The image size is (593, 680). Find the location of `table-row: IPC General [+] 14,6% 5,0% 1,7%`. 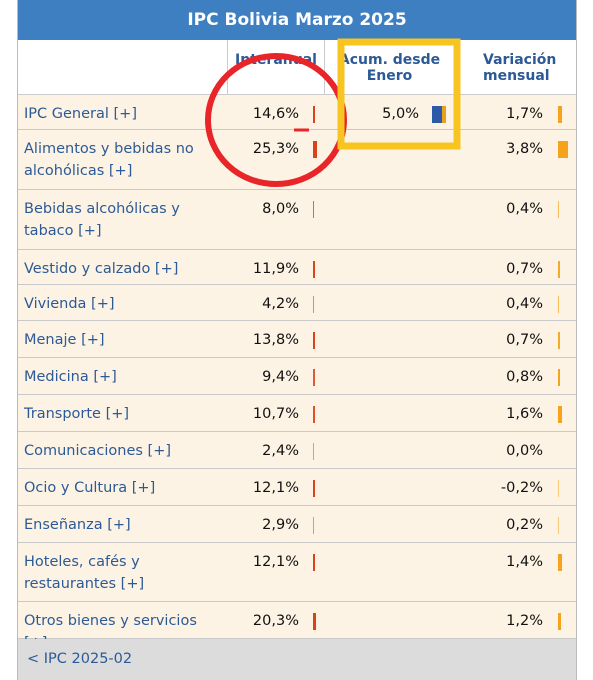

table-row: IPC General [+] 14,6% 5,0% 1,7% is located at coordinates (297, 112).